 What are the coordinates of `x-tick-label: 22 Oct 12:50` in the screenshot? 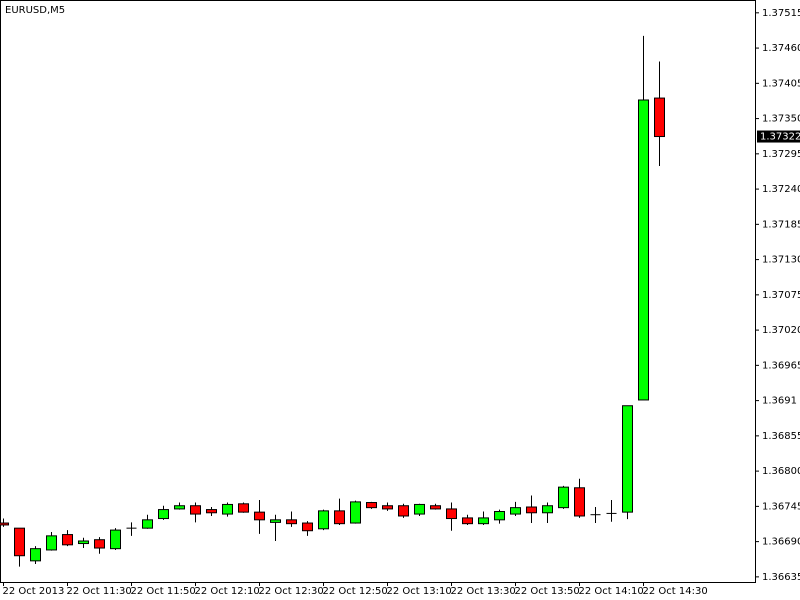 It's located at (355, 591).